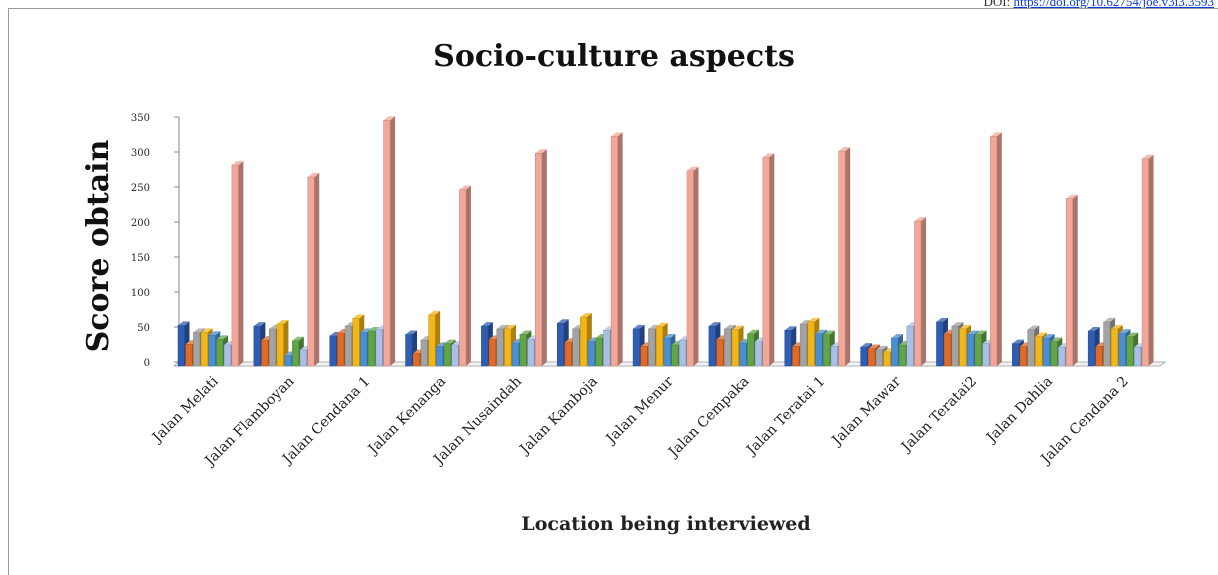  What do you see at coordinates (866, 411) in the screenshot?
I see `x-tick-label: Jalan Mawar` at bounding box center [866, 411].